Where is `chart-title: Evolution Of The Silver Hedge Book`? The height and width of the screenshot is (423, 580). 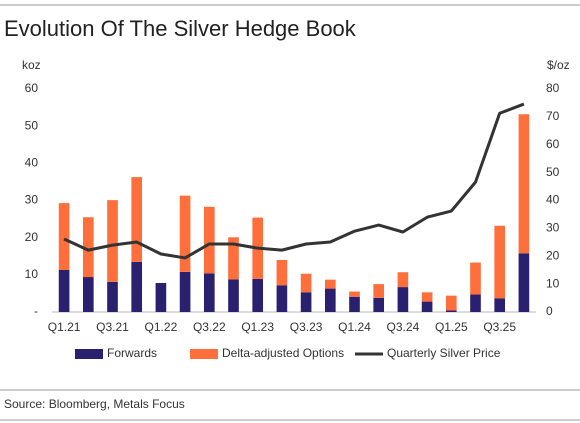
chart-title: Evolution Of The Silver Hedge Book is located at coordinates (180, 28).